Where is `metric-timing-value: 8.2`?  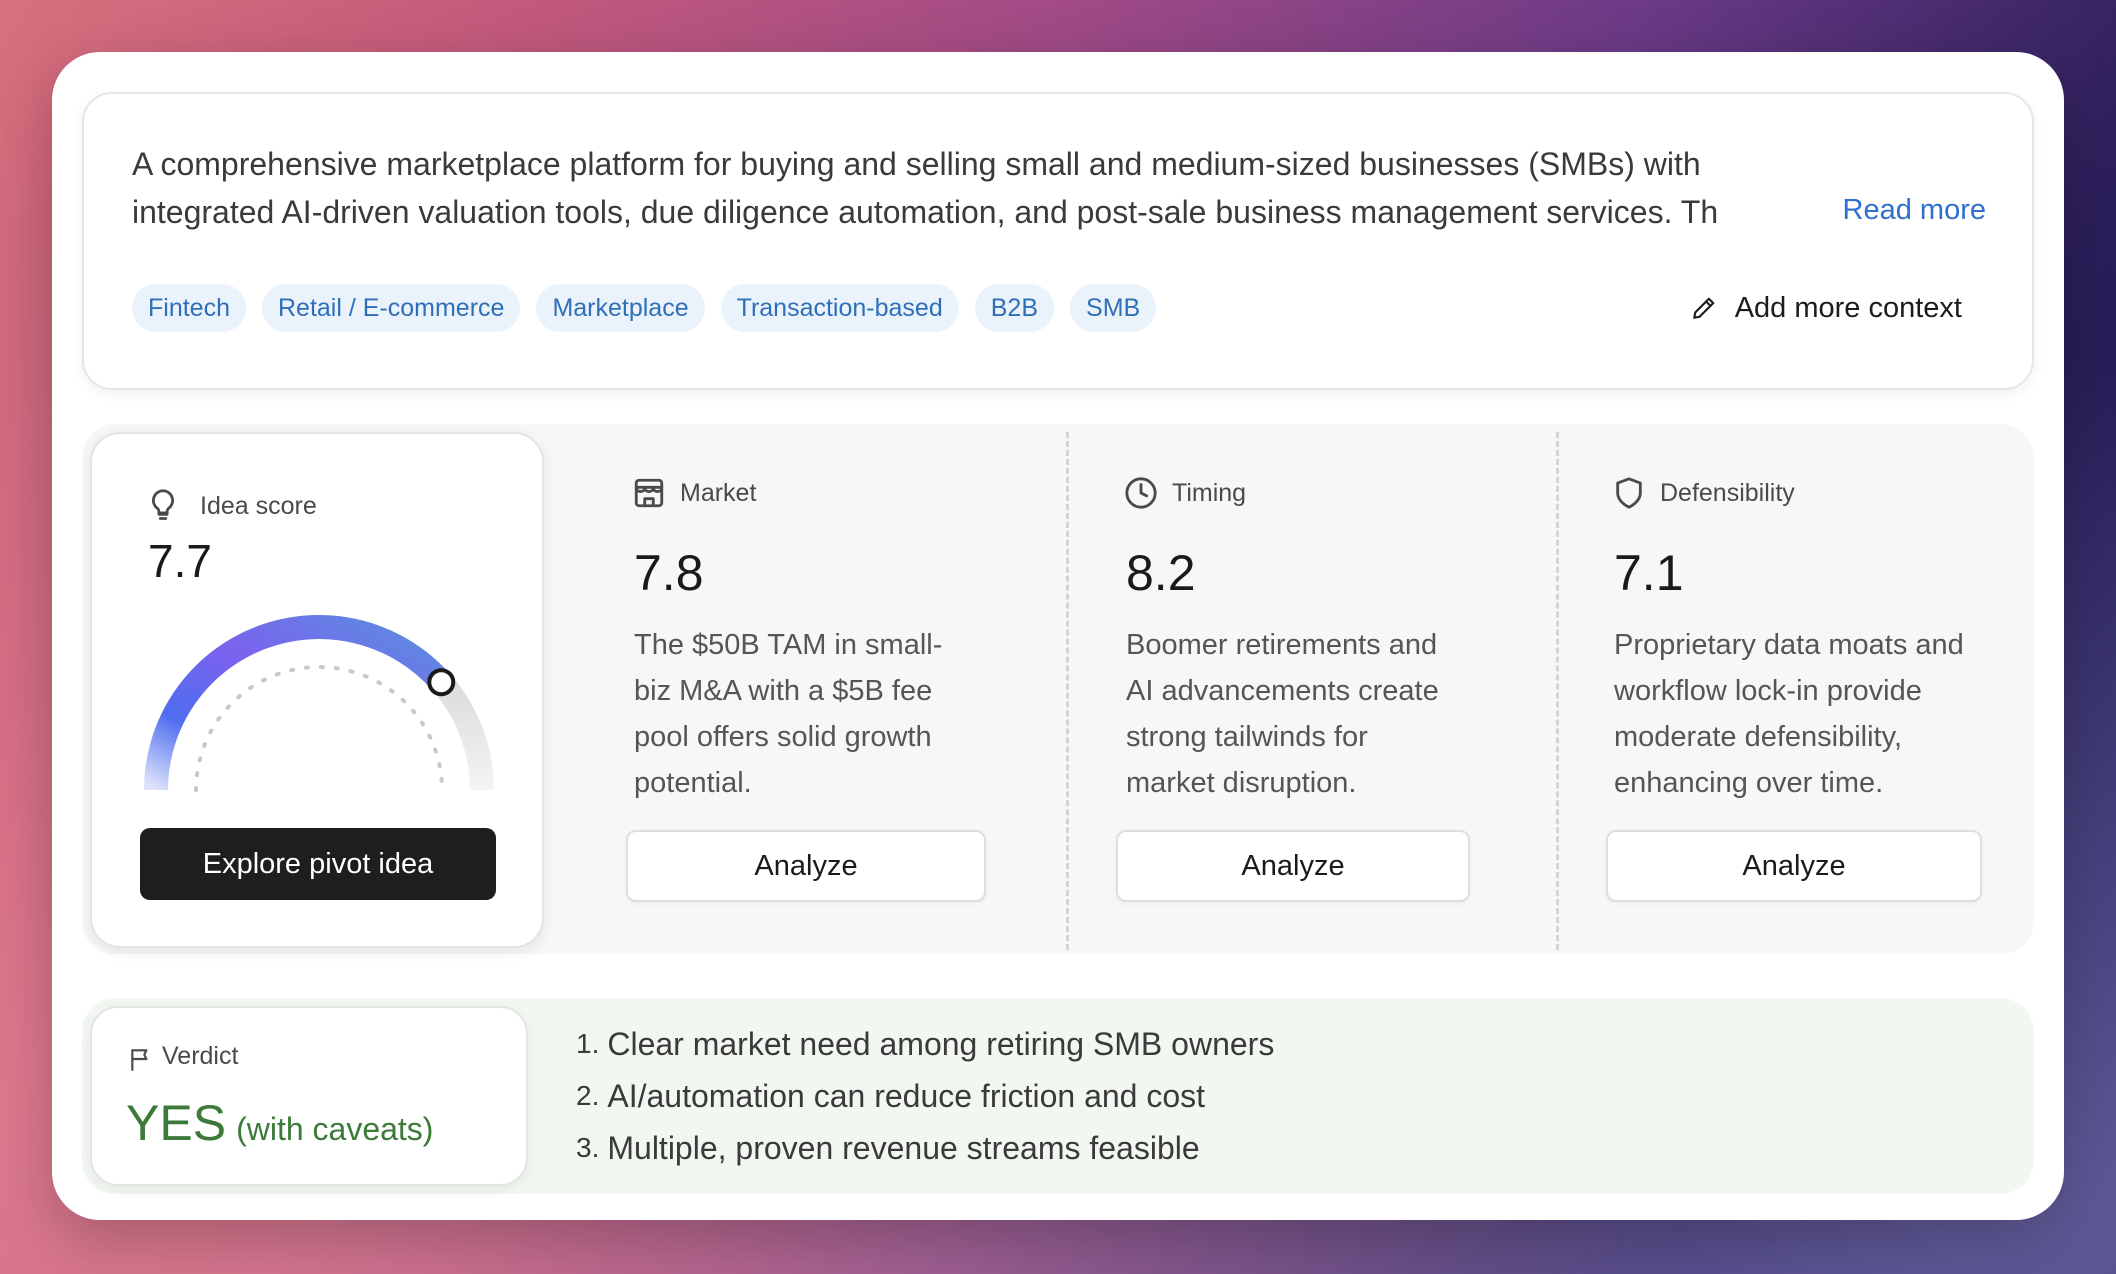 metric-timing-value: 8.2 is located at coordinates (1161, 573).